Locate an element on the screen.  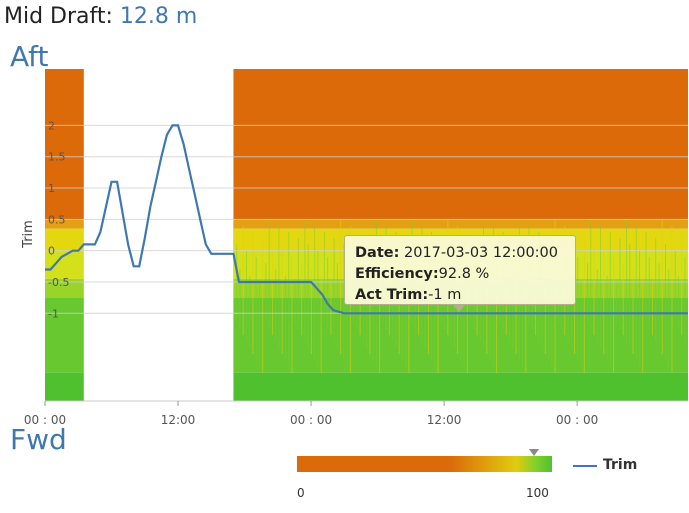
y-axis-label: Trim is located at coordinates (28, 234).